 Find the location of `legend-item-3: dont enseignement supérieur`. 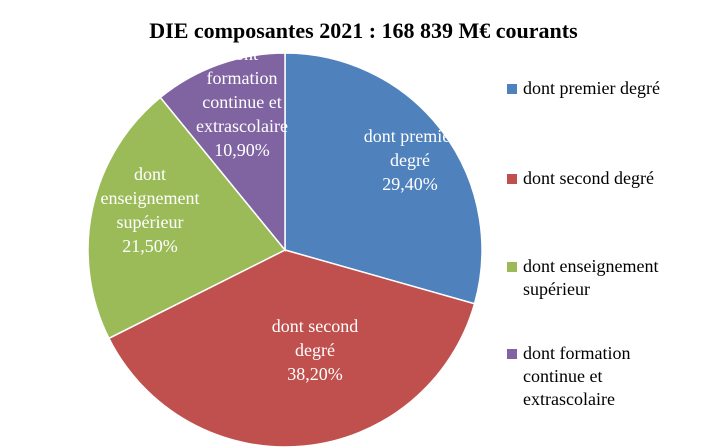

legend-item-3: dont enseignement supérieur is located at coordinates (610, 278).